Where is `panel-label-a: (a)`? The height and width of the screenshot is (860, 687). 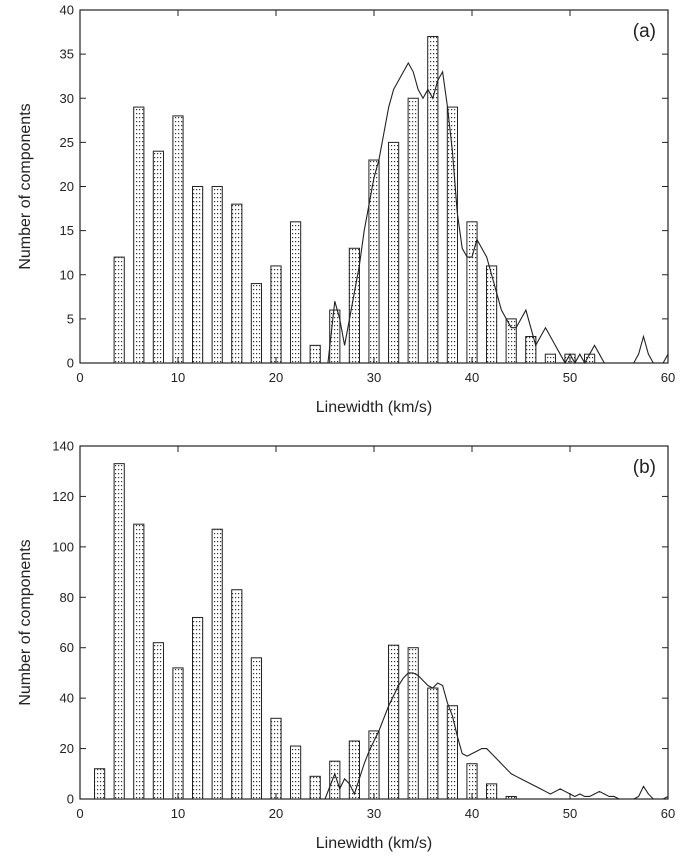 panel-label-a: (a) is located at coordinates (644, 31).